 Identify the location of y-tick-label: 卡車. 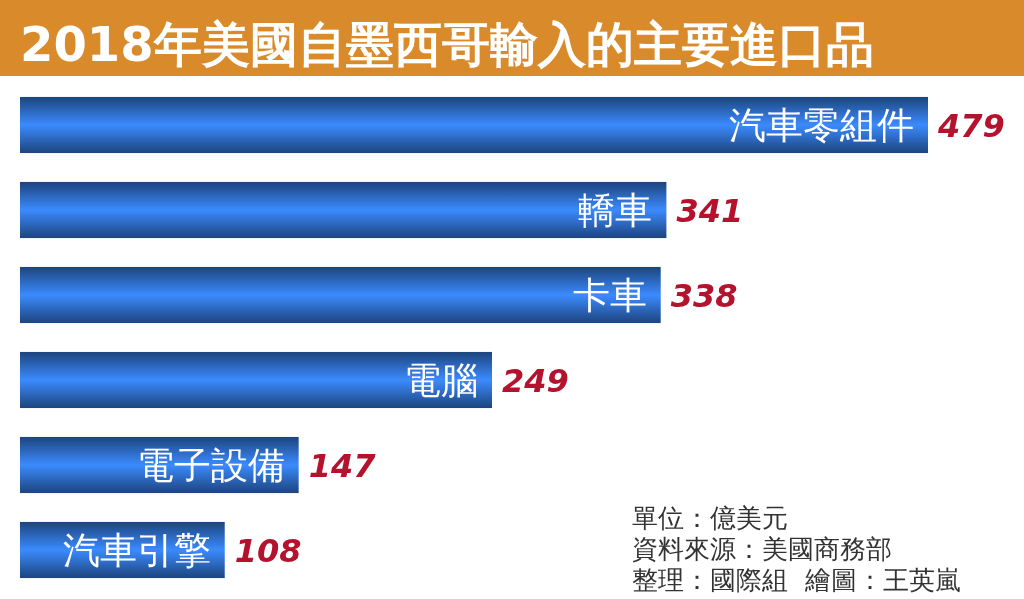
(609, 296).